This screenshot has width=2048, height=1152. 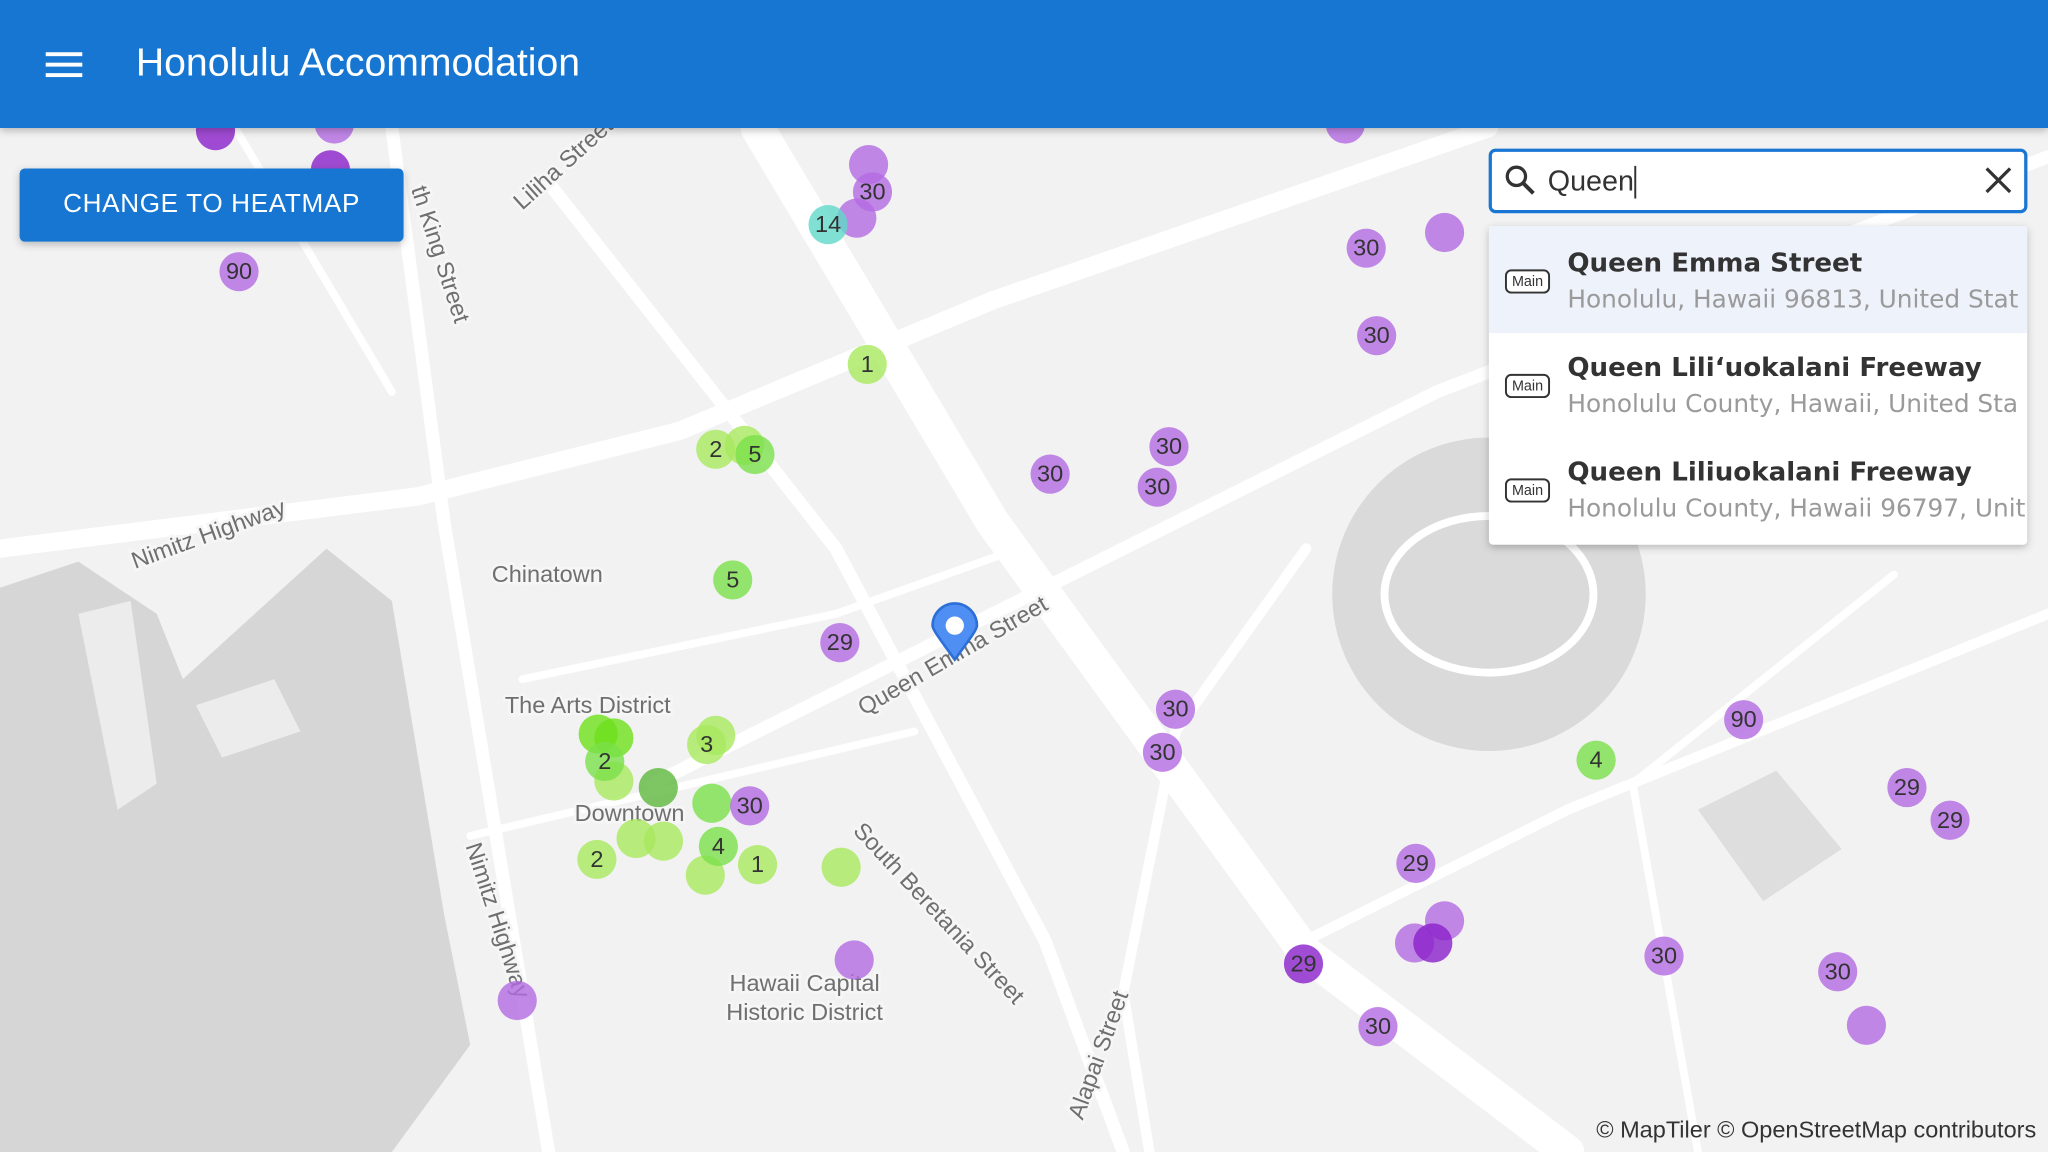 I want to click on suggestion-address: Honolulu County, Hawaii 96797, Unit, so click(x=1796, y=507).